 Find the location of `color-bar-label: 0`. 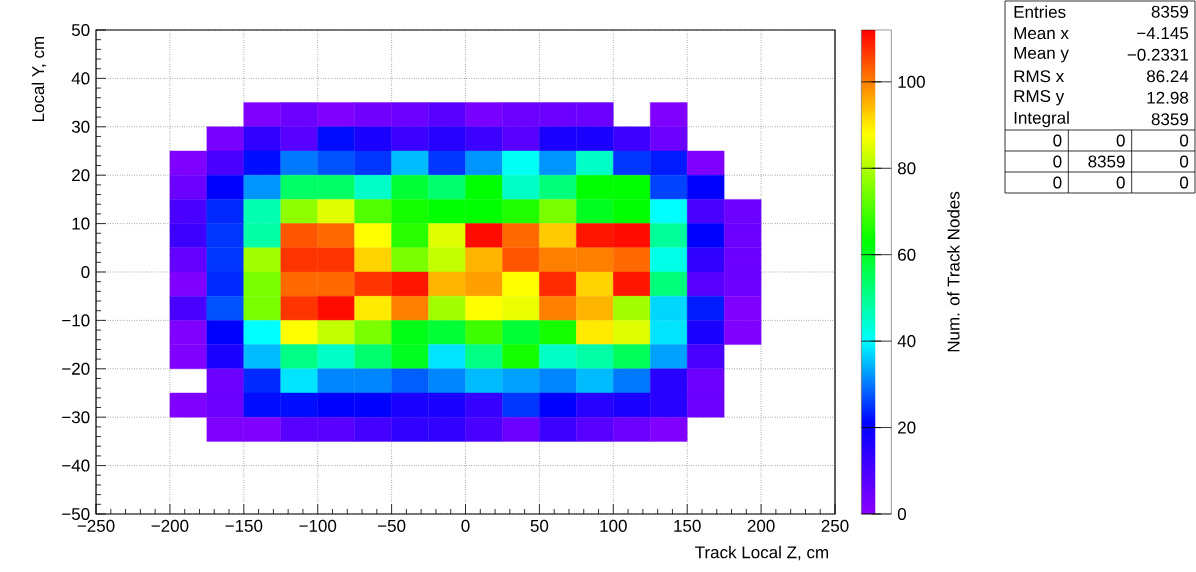

color-bar-label: 0 is located at coordinates (902, 514).